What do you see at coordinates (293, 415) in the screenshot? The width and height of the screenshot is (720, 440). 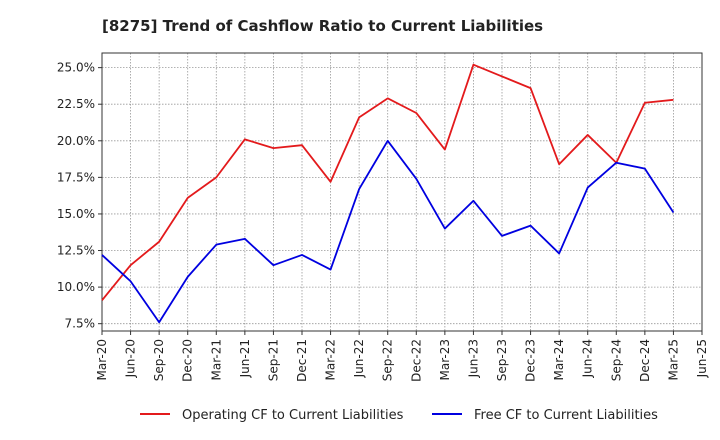 I see `legend-operating-cf-label: Operating CF to Current Liabilities` at bounding box center [293, 415].